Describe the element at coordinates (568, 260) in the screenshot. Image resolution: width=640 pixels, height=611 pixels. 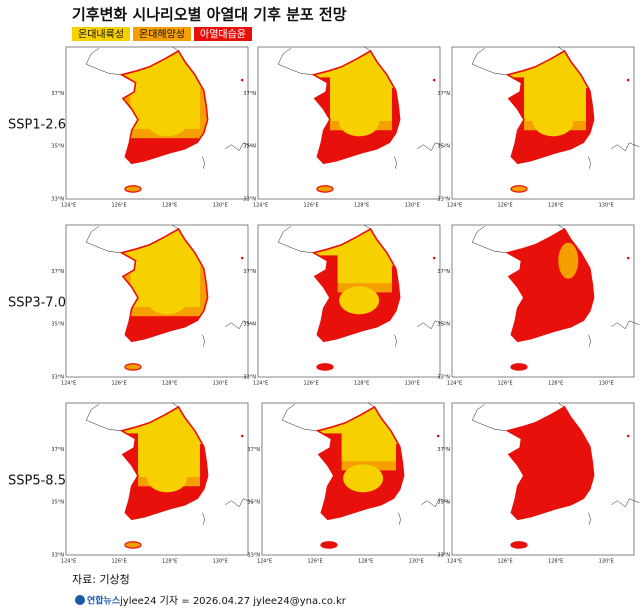
I see `mountains` at that location.